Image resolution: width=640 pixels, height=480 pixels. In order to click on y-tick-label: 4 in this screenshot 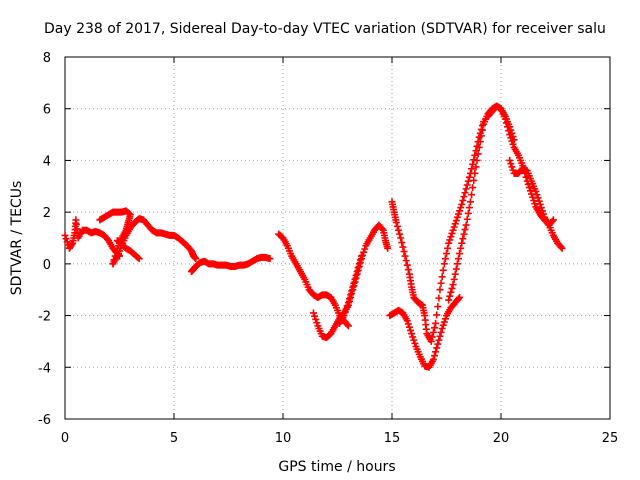, I will do `click(47, 161)`.